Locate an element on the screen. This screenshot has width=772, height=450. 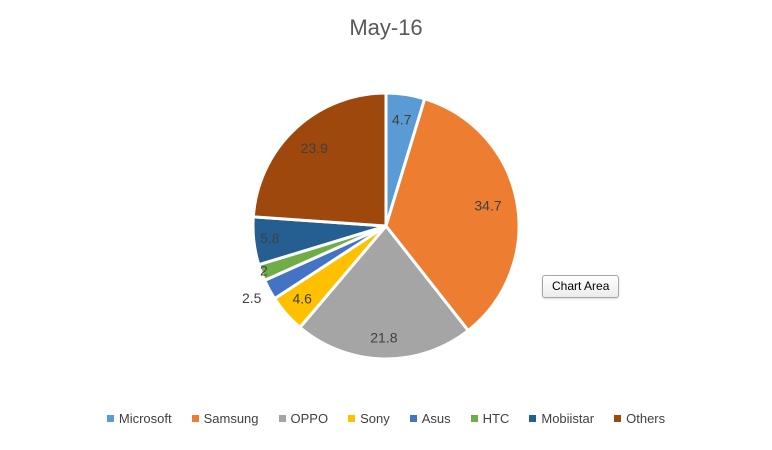
pie-slice-oppo is located at coordinates (384, 292).